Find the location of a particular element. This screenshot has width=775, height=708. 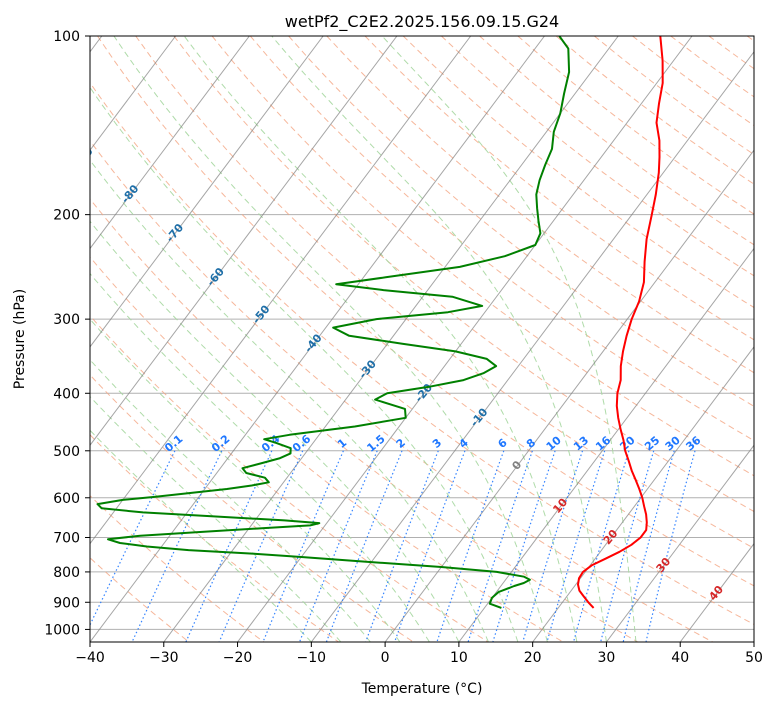

x-axis: −40 −30 −20 −10 0 10 20 30 40 50 is located at coordinates (419, 654).